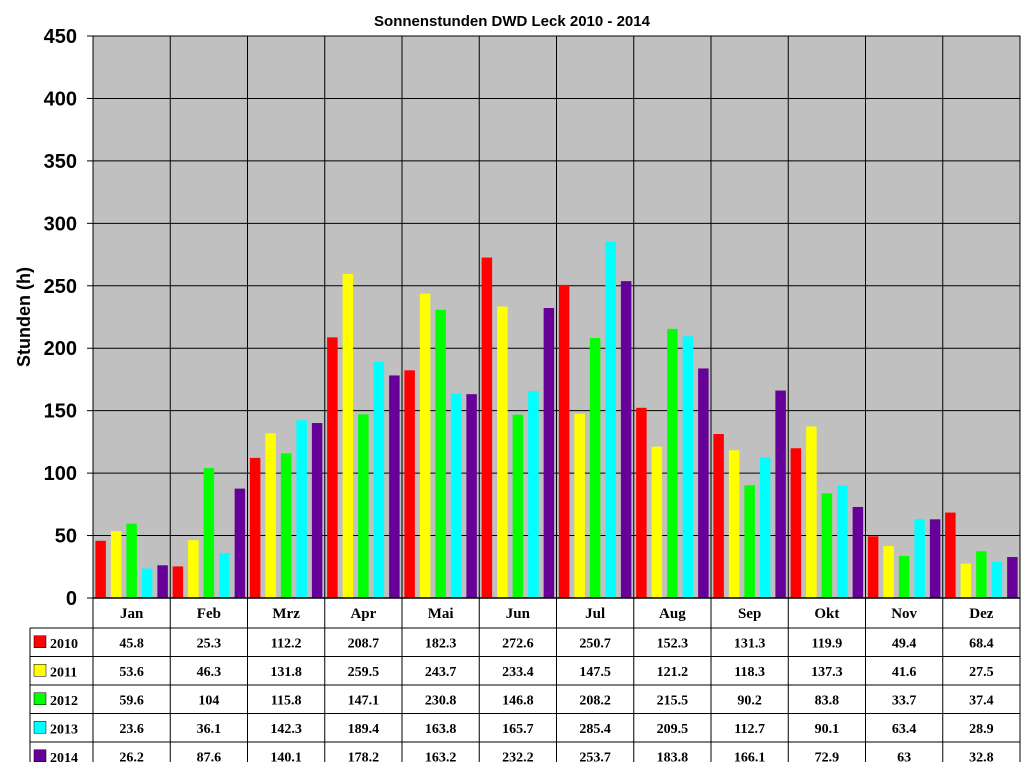  I want to click on data-label: 259.5, so click(364, 672).